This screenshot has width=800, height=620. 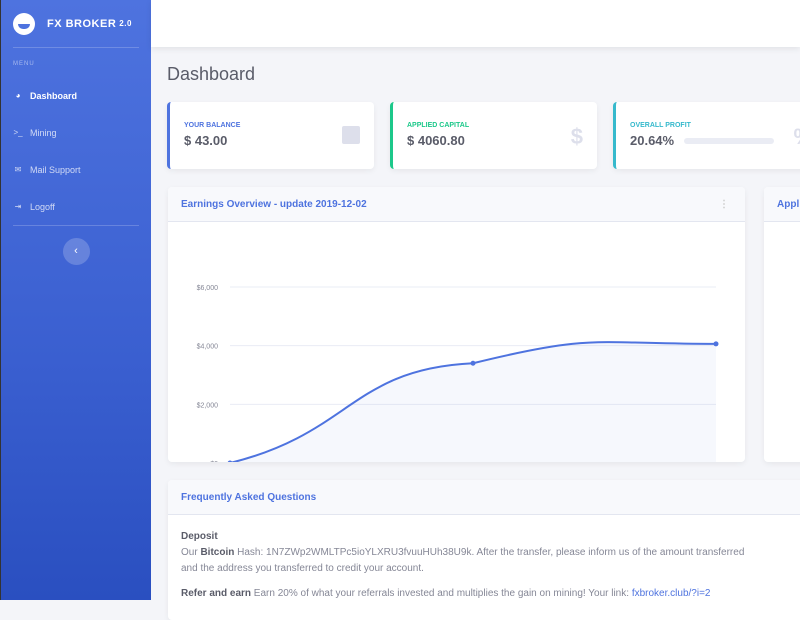 I want to click on sidebar-item-logoff: ⇥ Logoff, so click(x=76, y=206).